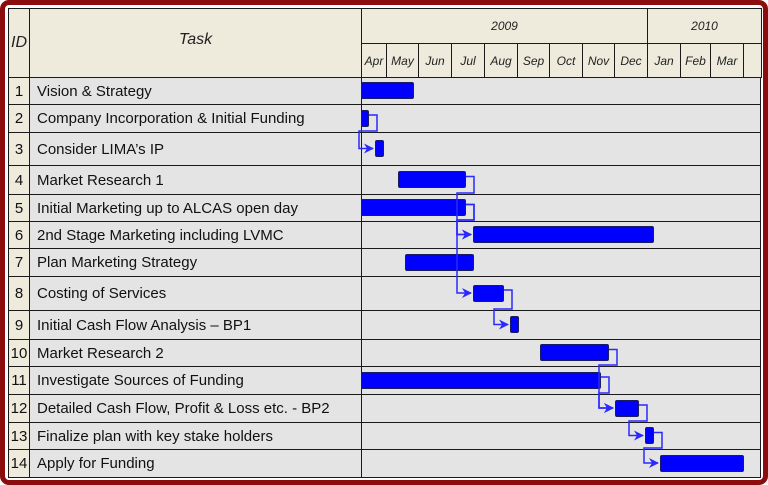 The height and width of the screenshot is (485, 768). What do you see at coordinates (195, 463) in the screenshot?
I see `task-name: Apply for Funding` at bounding box center [195, 463].